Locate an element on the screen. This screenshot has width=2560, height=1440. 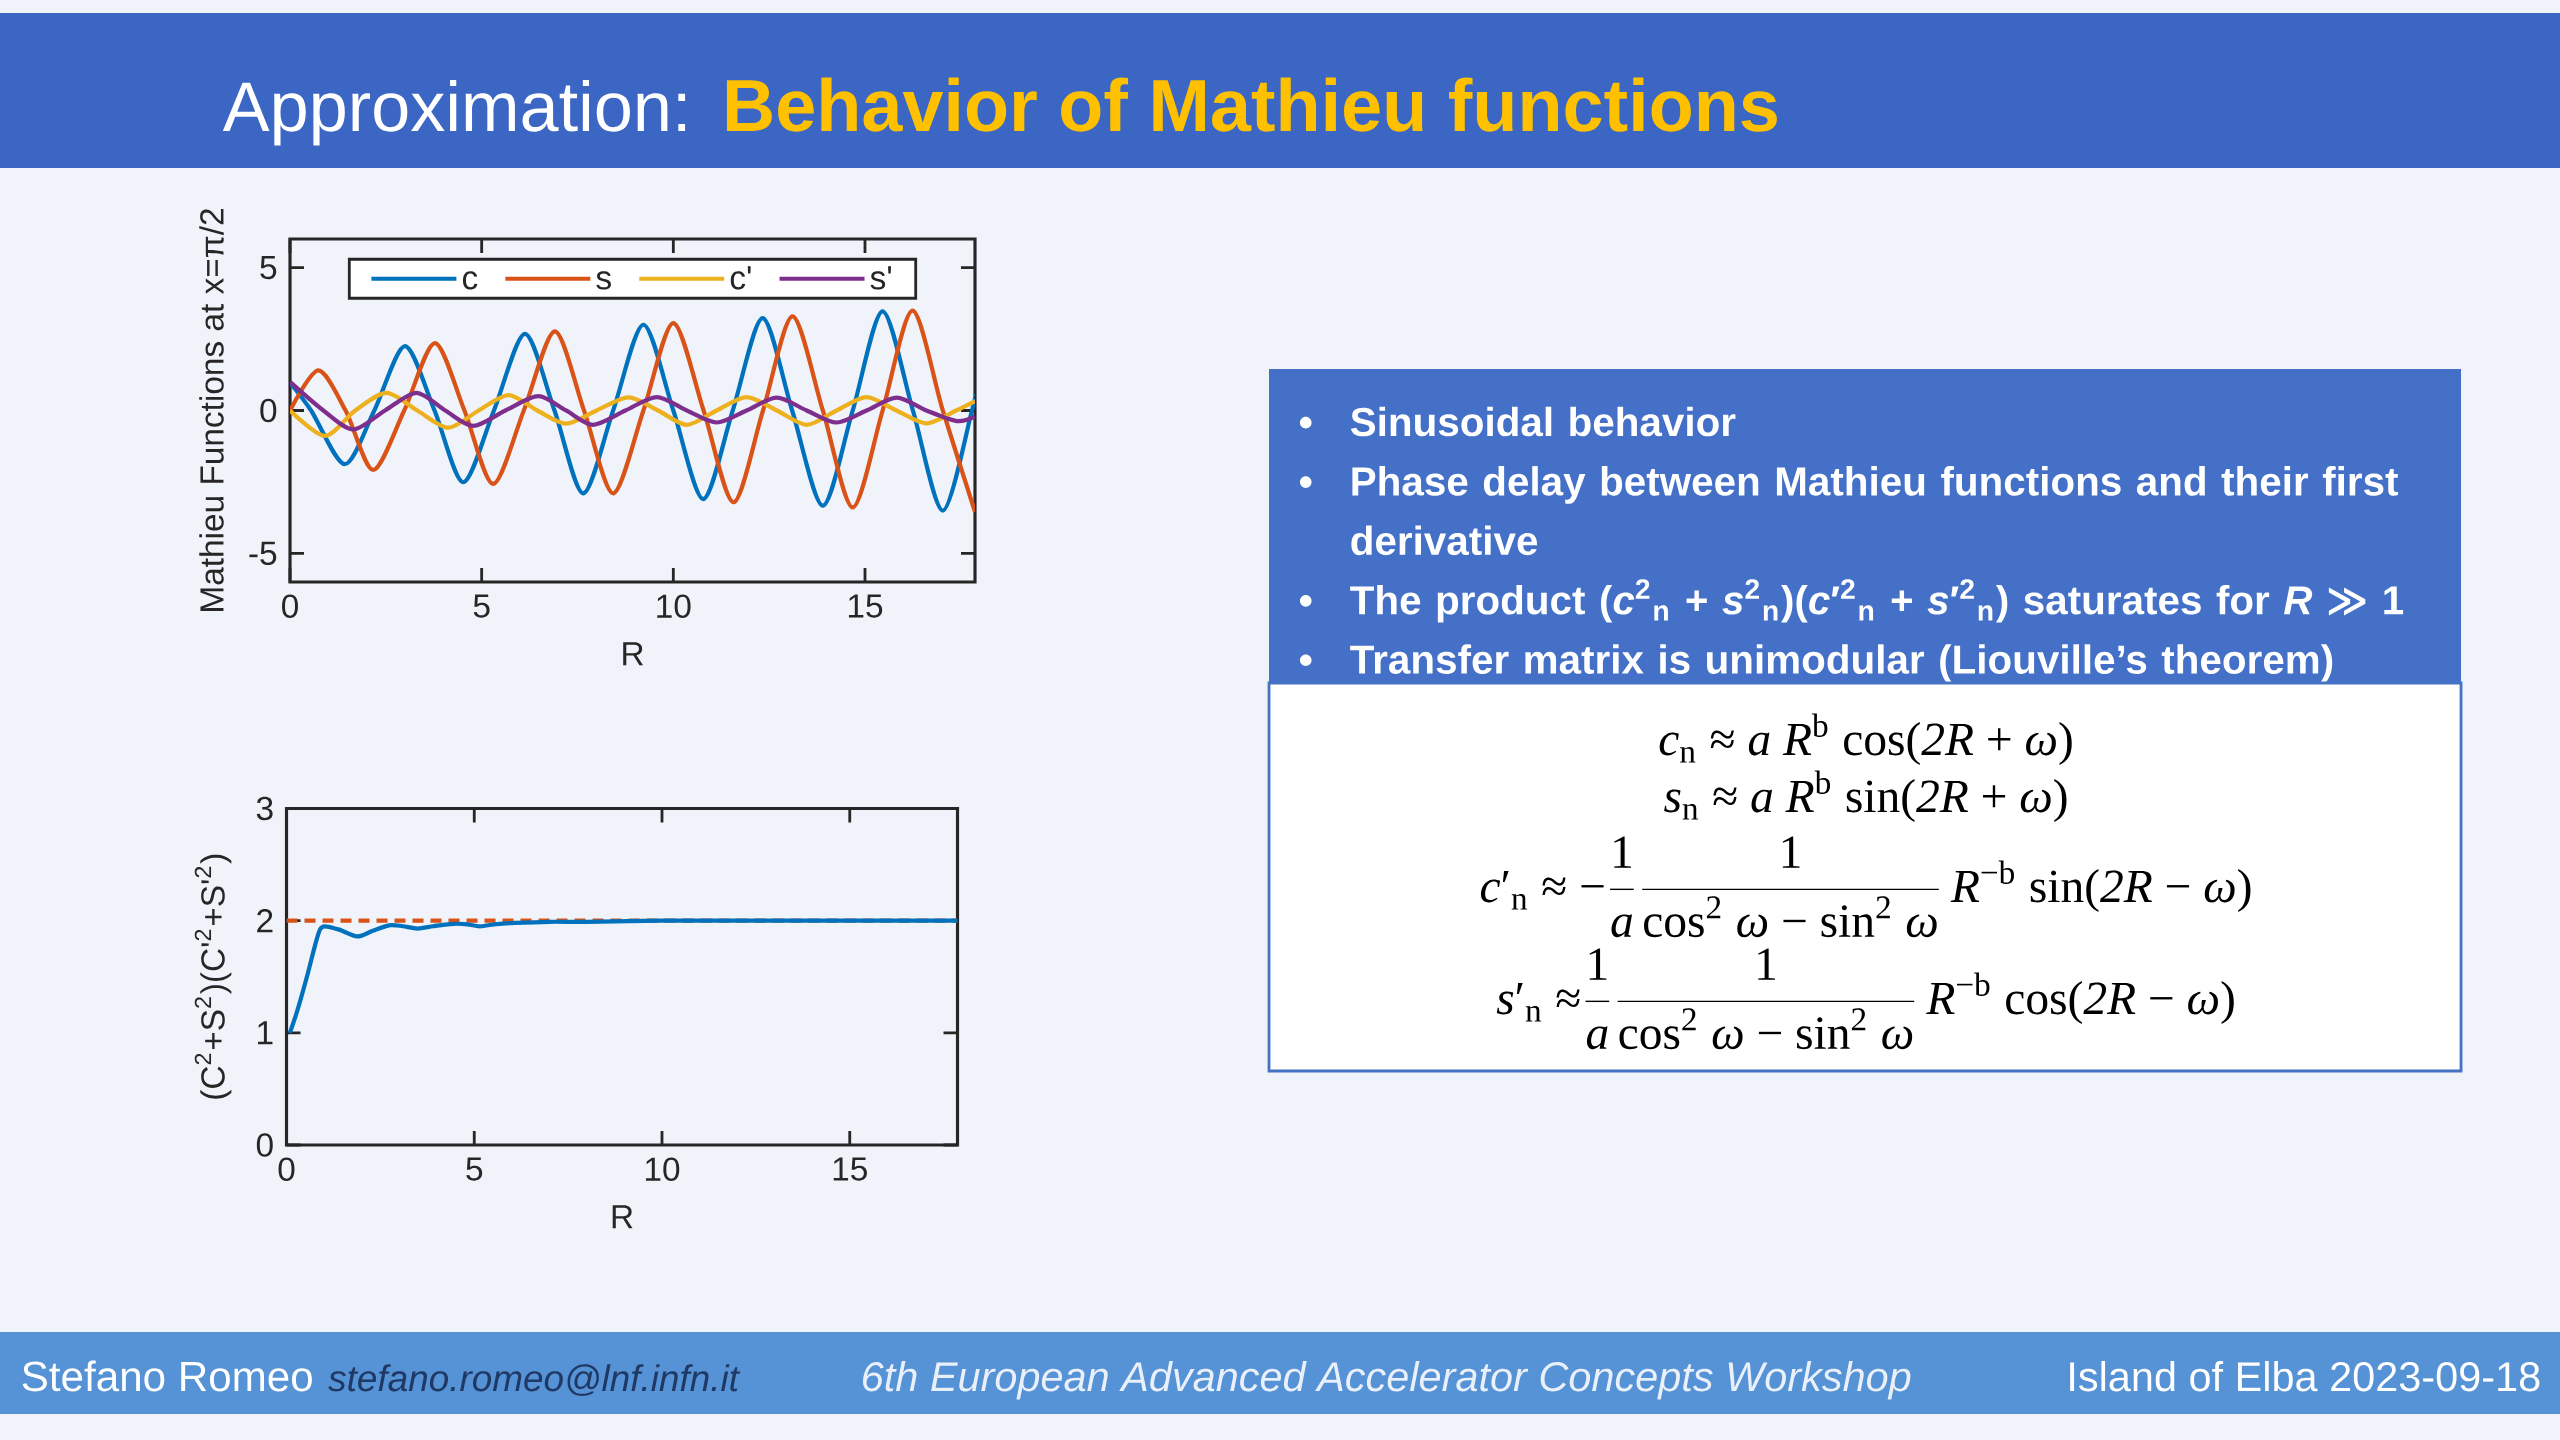
text: c$_{n}$ ≈ a R$^{b}$ cos(2R + ω) is located at coordinates (1865, 739).